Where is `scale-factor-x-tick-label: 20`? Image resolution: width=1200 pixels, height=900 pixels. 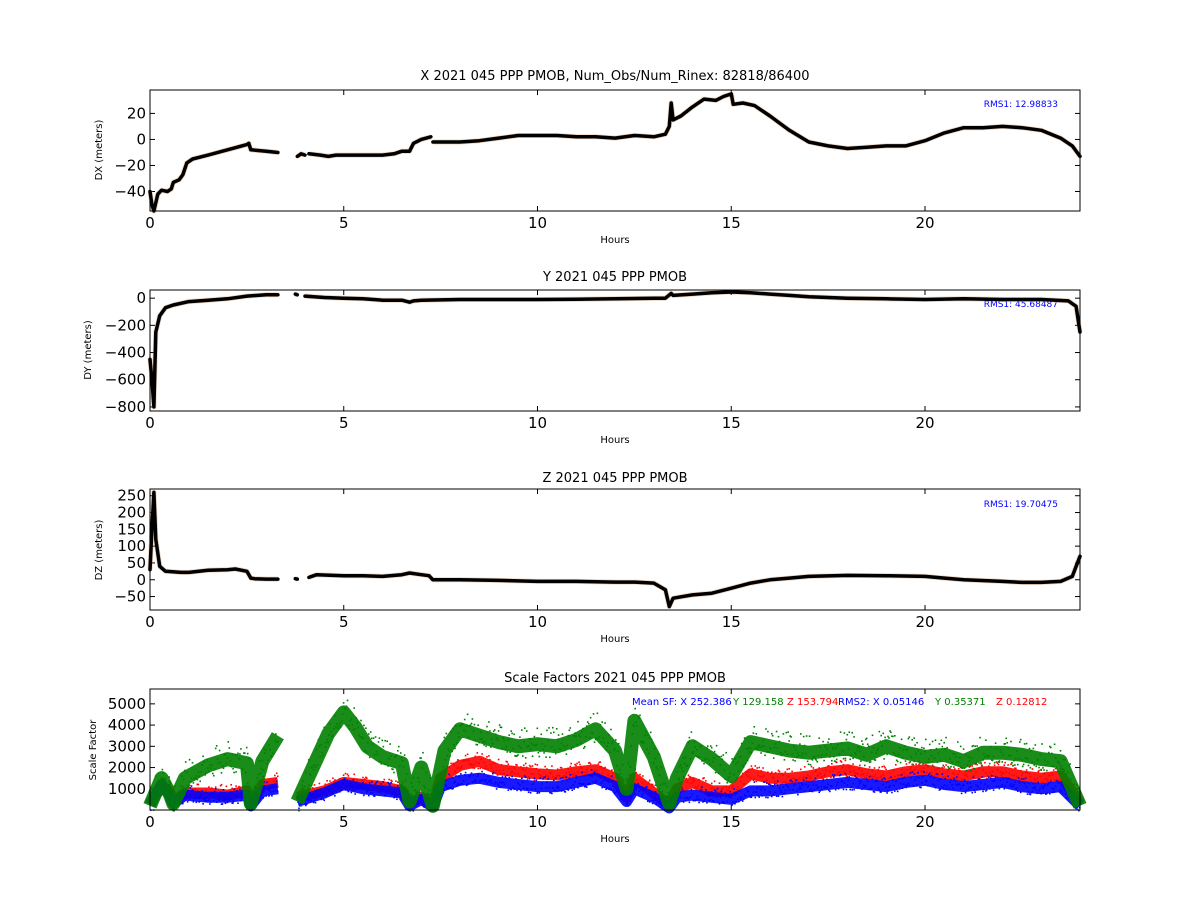 scale-factor-x-tick-label: 20 is located at coordinates (924, 822).